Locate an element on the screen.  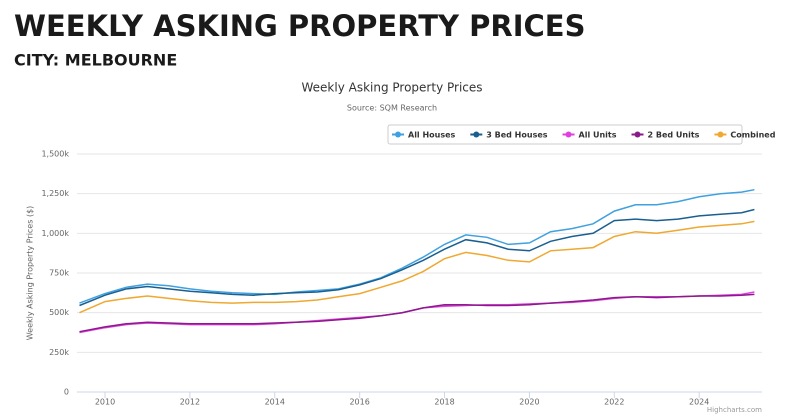
y-tick-label: 1,250k is located at coordinates (55, 193).